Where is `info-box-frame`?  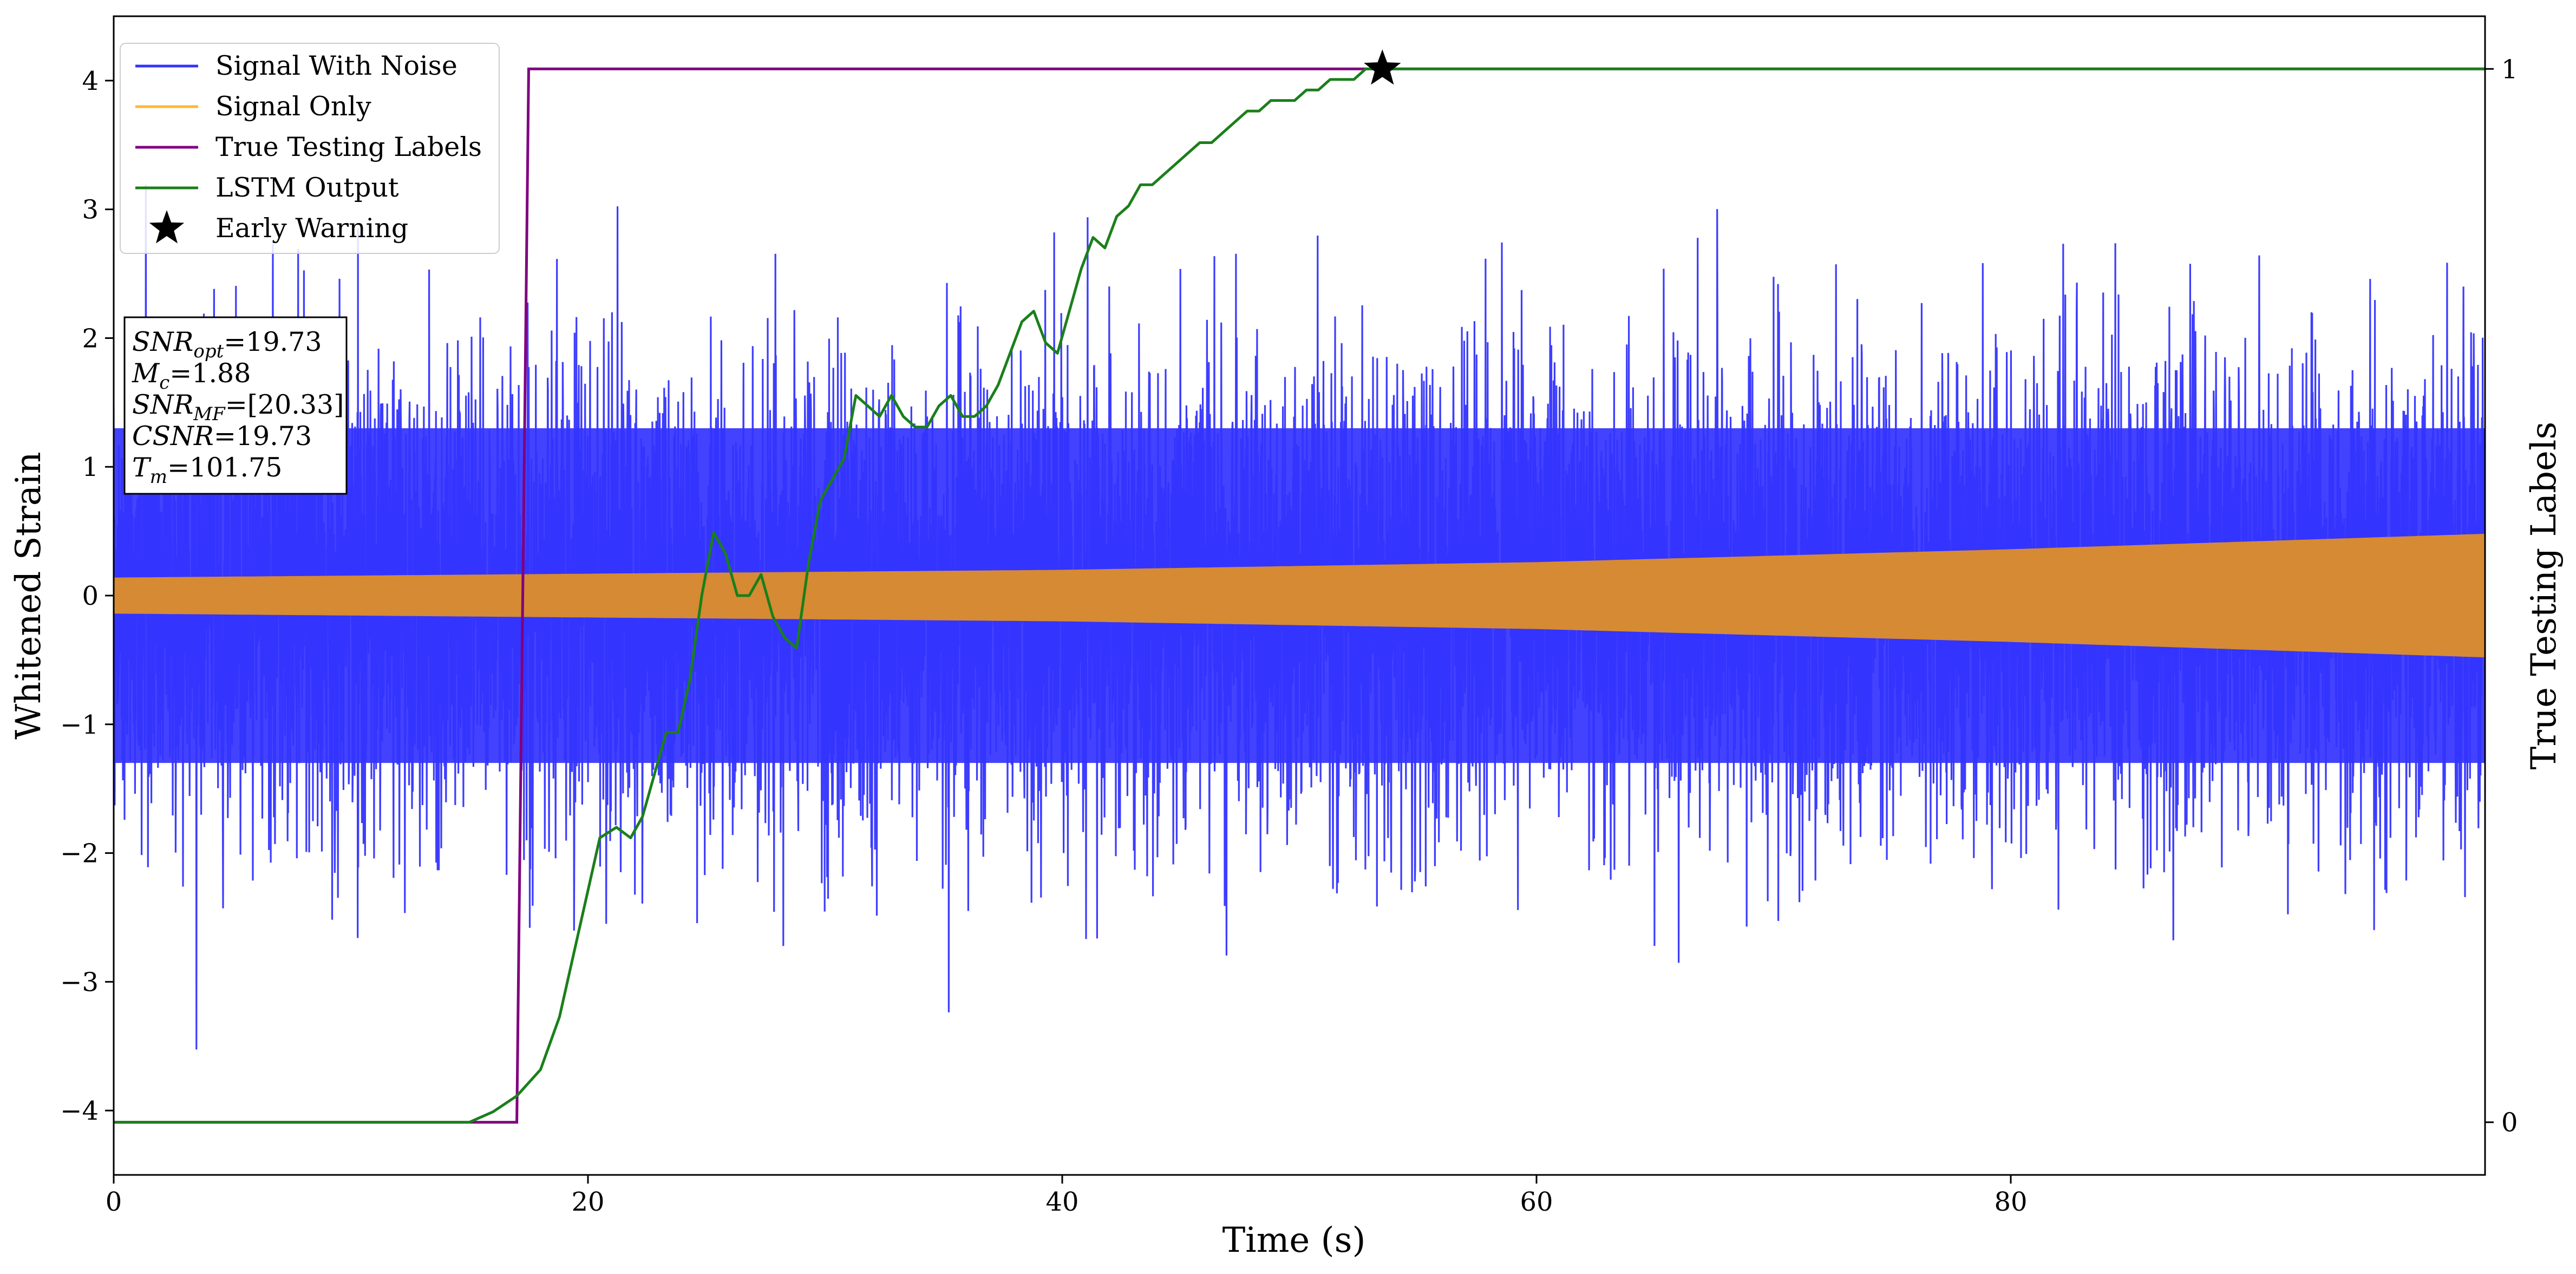 info-box-frame is located at coordinates (235, 405).